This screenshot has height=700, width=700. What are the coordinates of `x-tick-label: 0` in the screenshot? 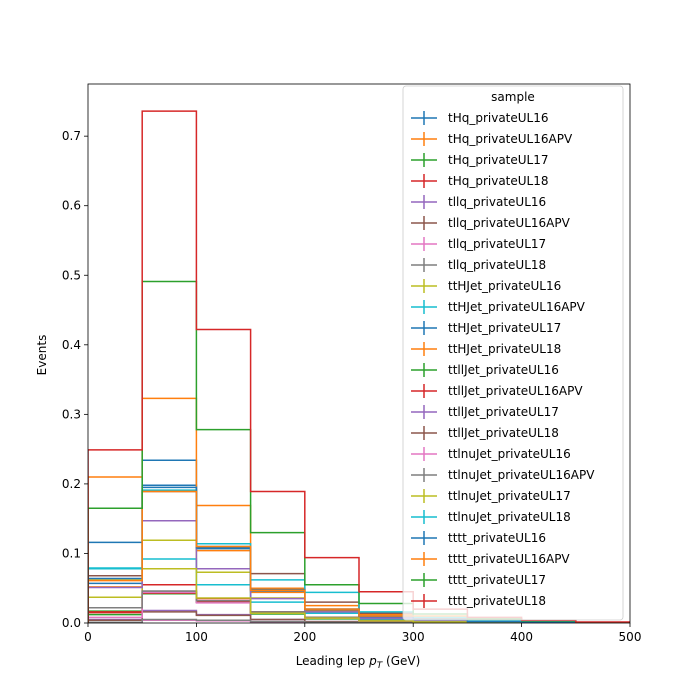 It's located at (88, 637).